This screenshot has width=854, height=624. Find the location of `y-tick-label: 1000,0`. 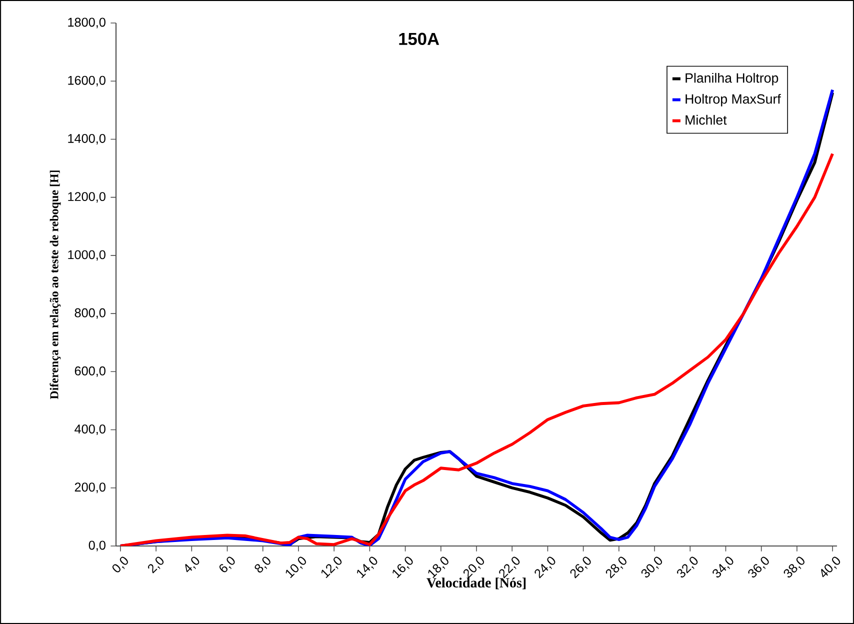

y-tick-label: 1000,0 is located at coordinates (87, 255).